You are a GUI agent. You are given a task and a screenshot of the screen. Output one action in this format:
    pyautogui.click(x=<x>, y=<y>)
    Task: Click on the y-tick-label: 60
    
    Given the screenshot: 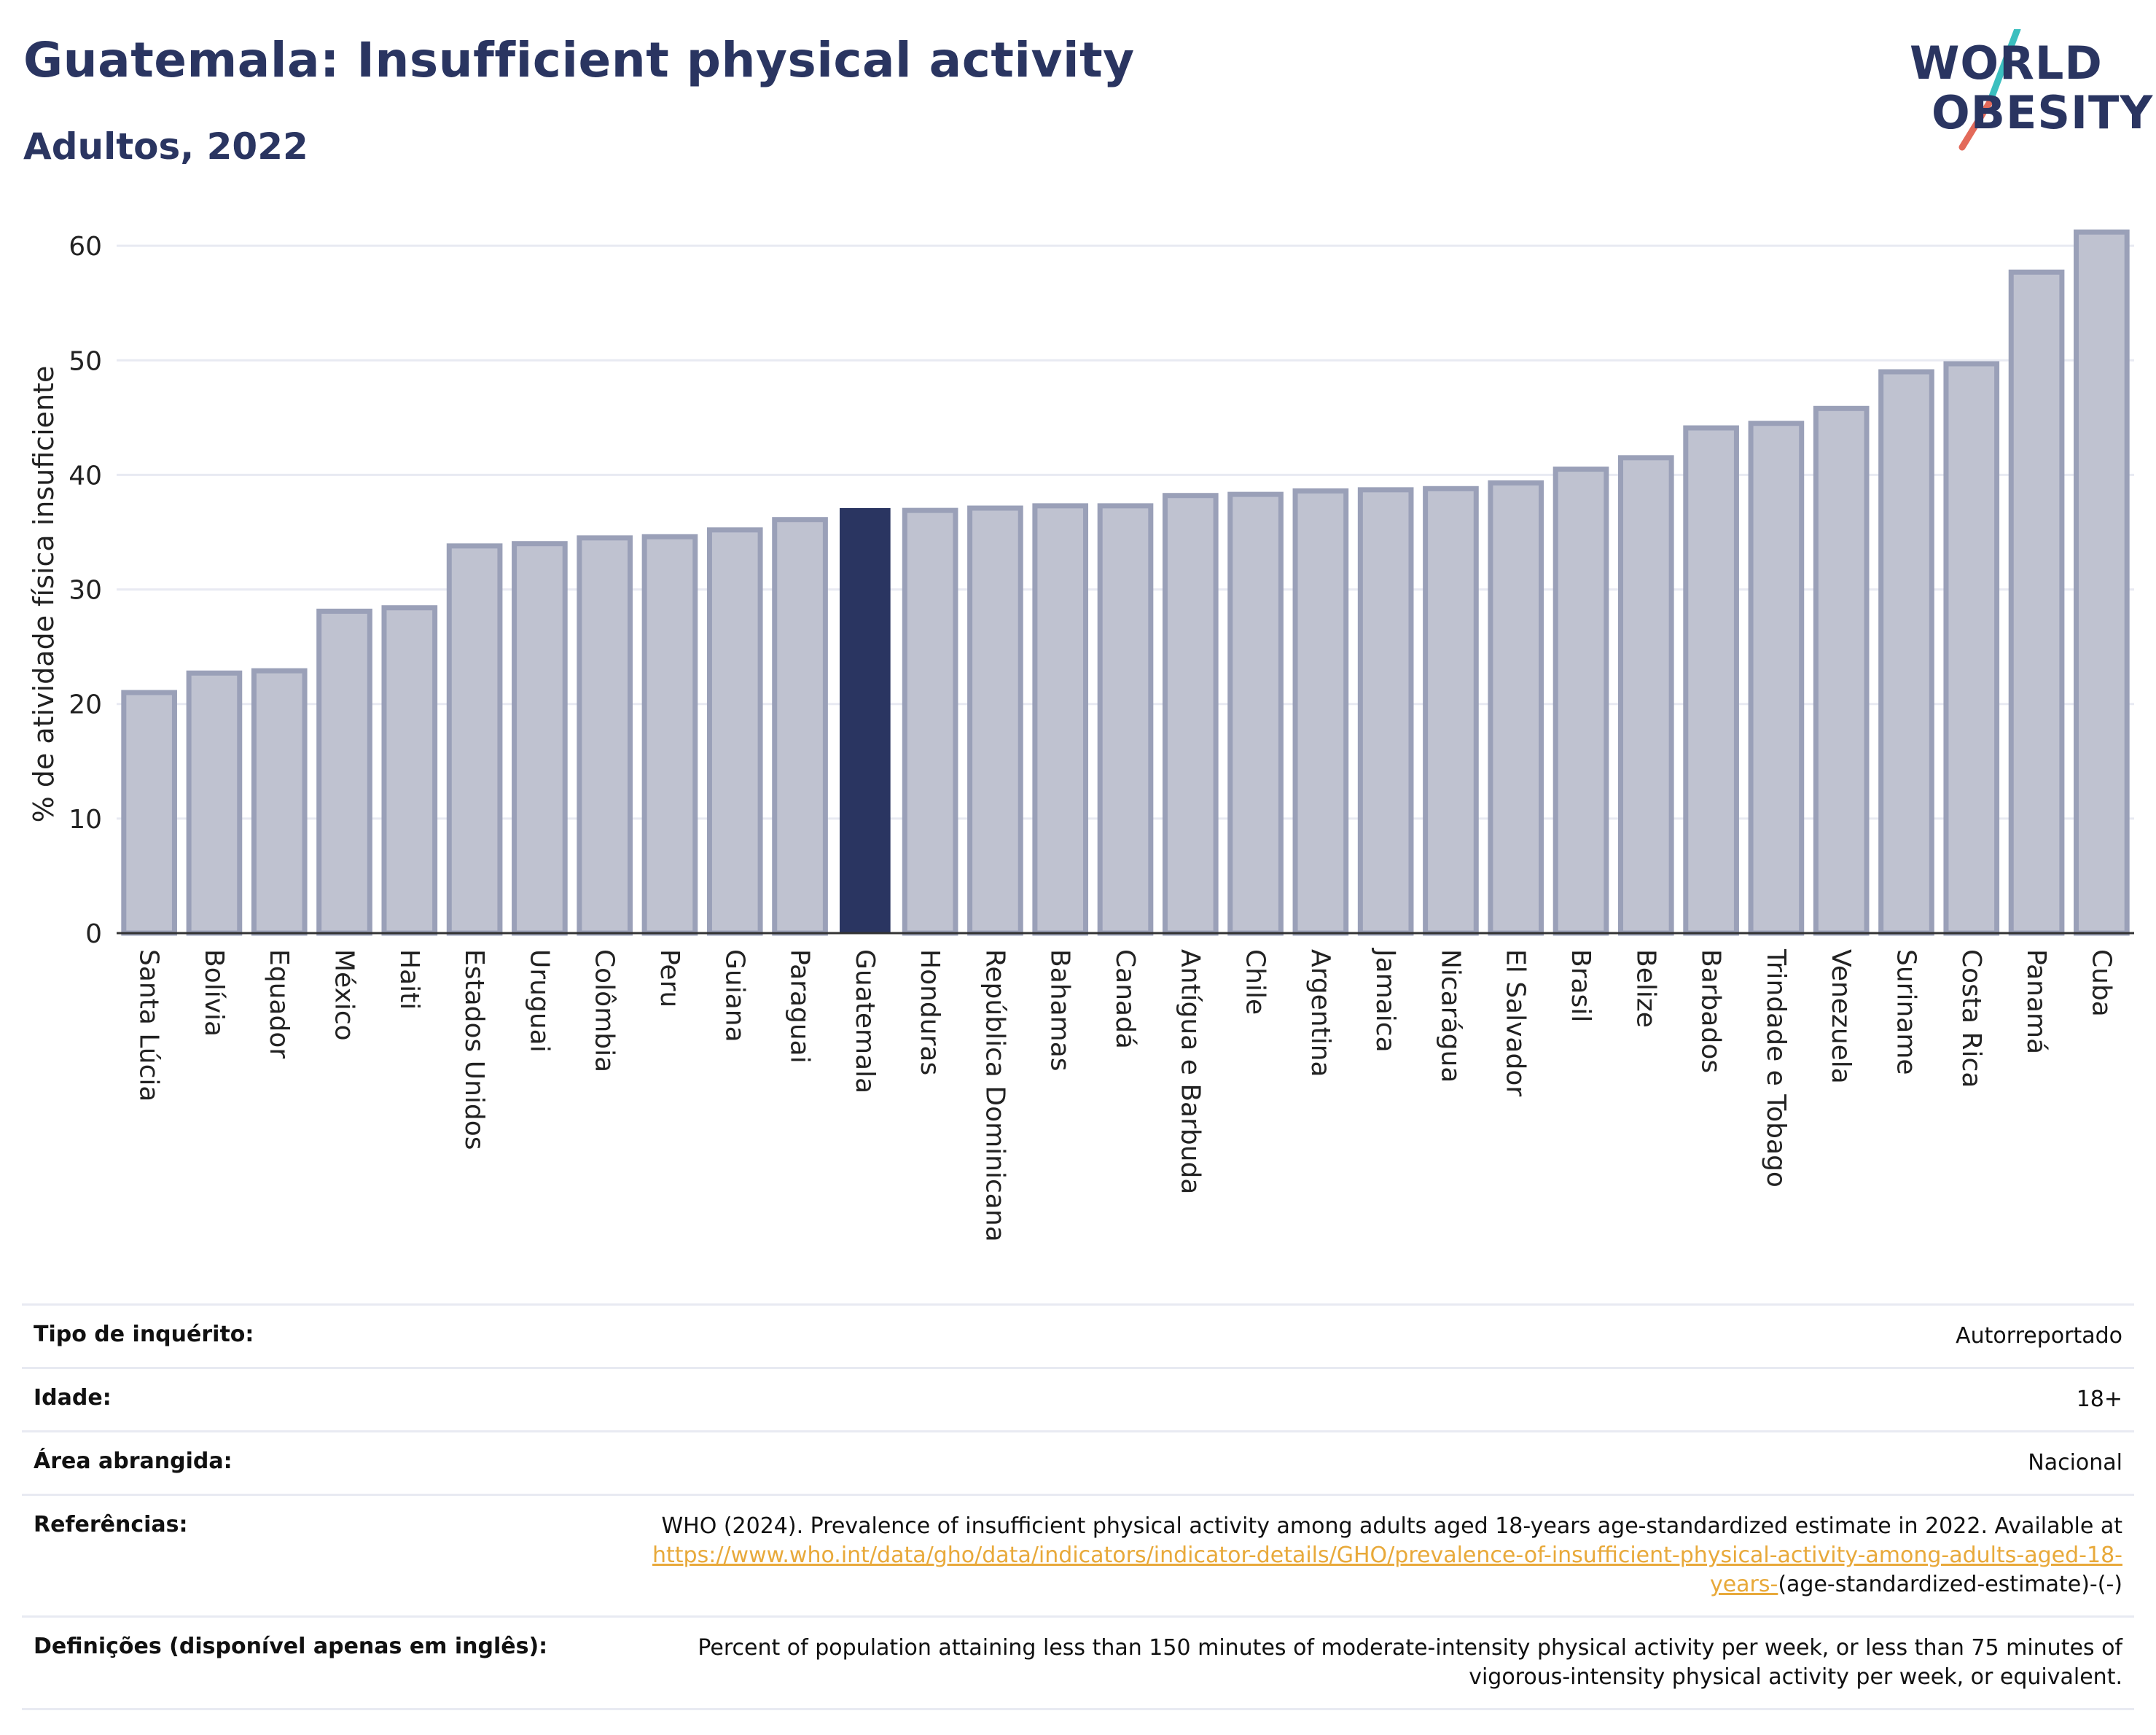 What is the action you would take?
    pyautogui.click(x=86, y=247)
    